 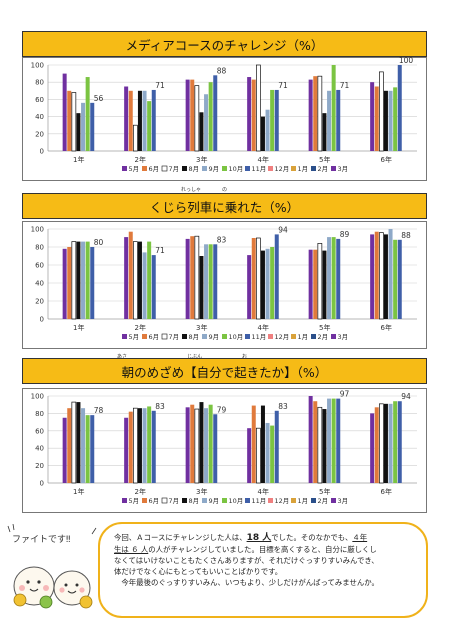 I want to click on x-tick-label: 5年, so click(x=324, y=159).